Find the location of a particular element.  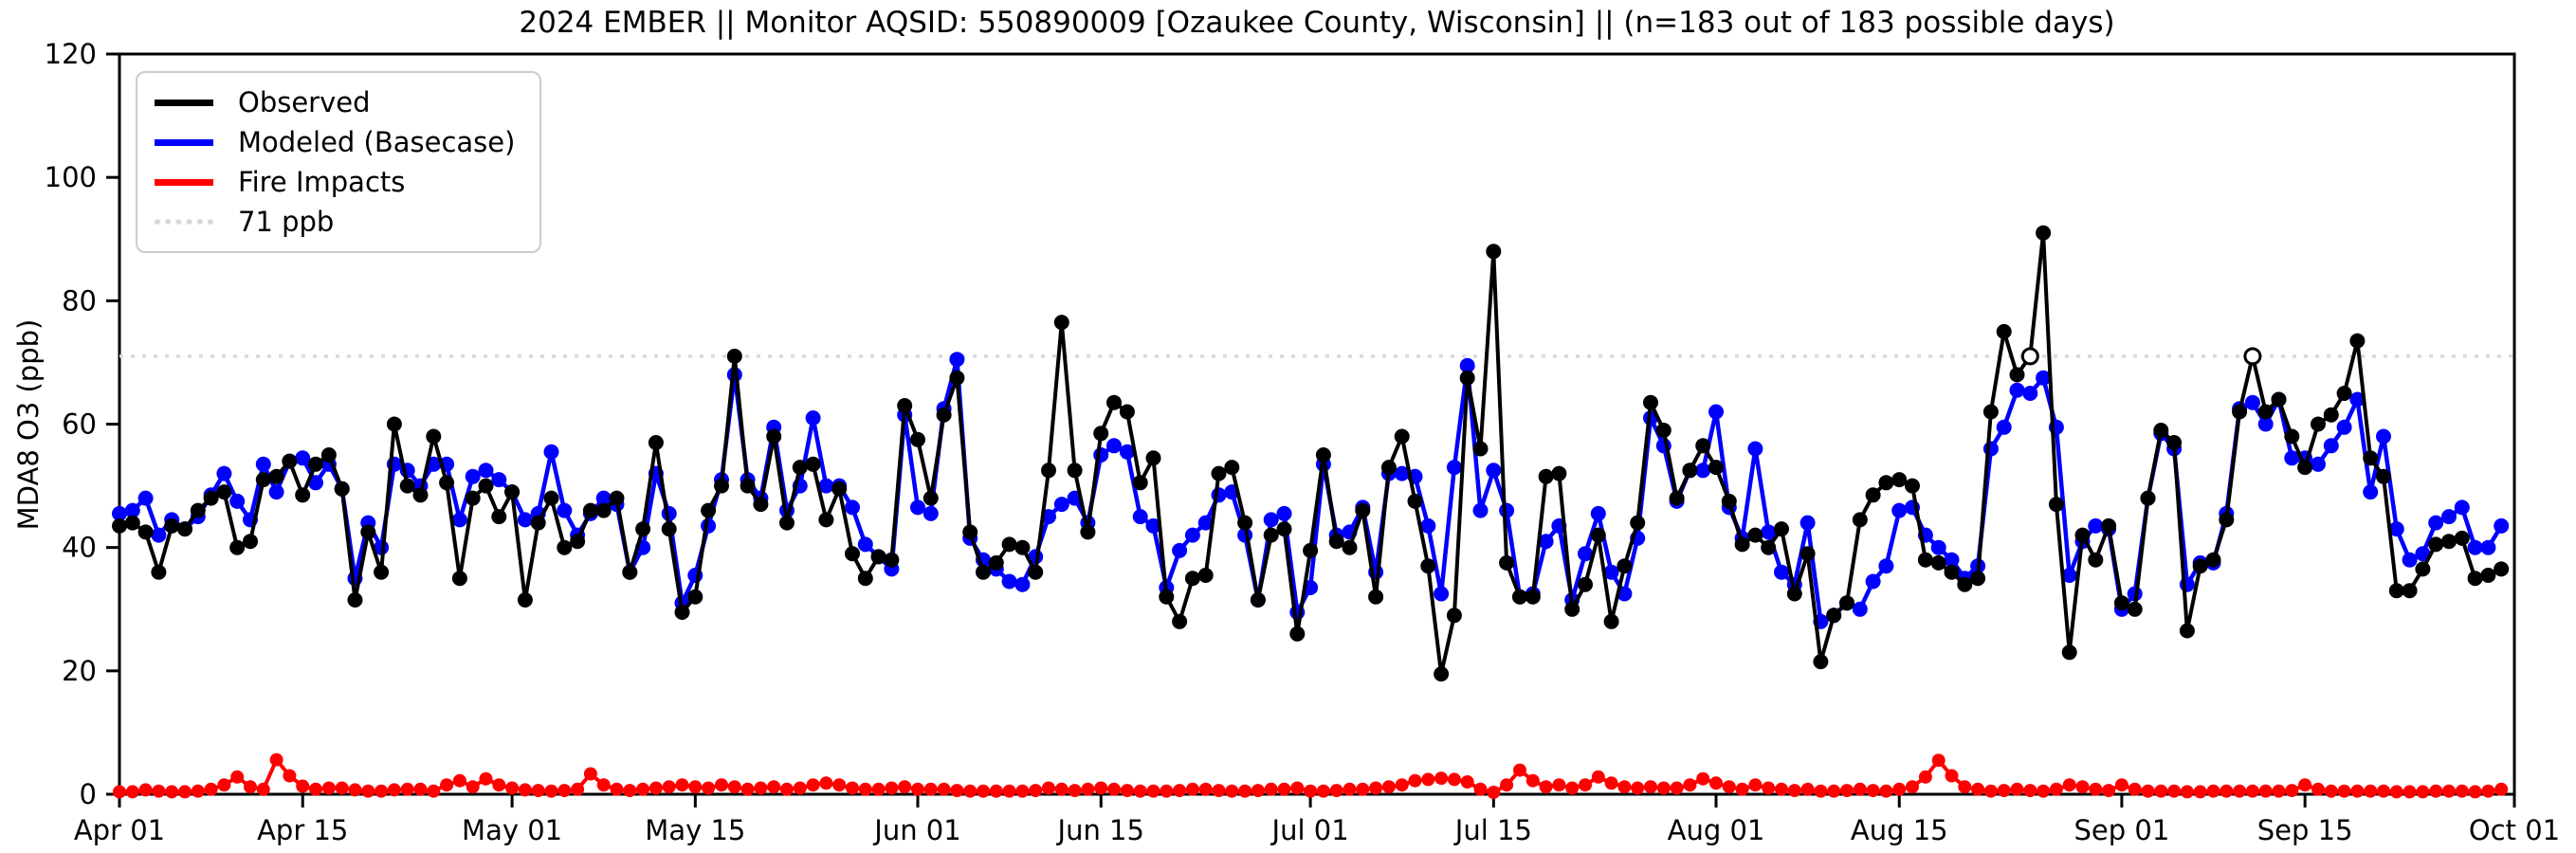

x-tick-label: Jun 01 is located at coordinates (916, 830).